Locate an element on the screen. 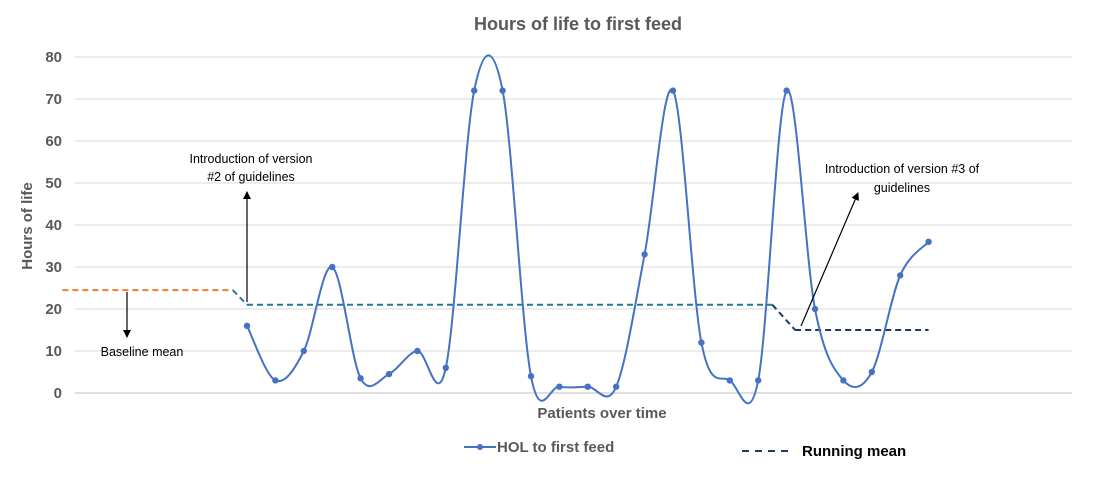  legend-label-running-mean: Running mean is located at coordinates (854, 451).